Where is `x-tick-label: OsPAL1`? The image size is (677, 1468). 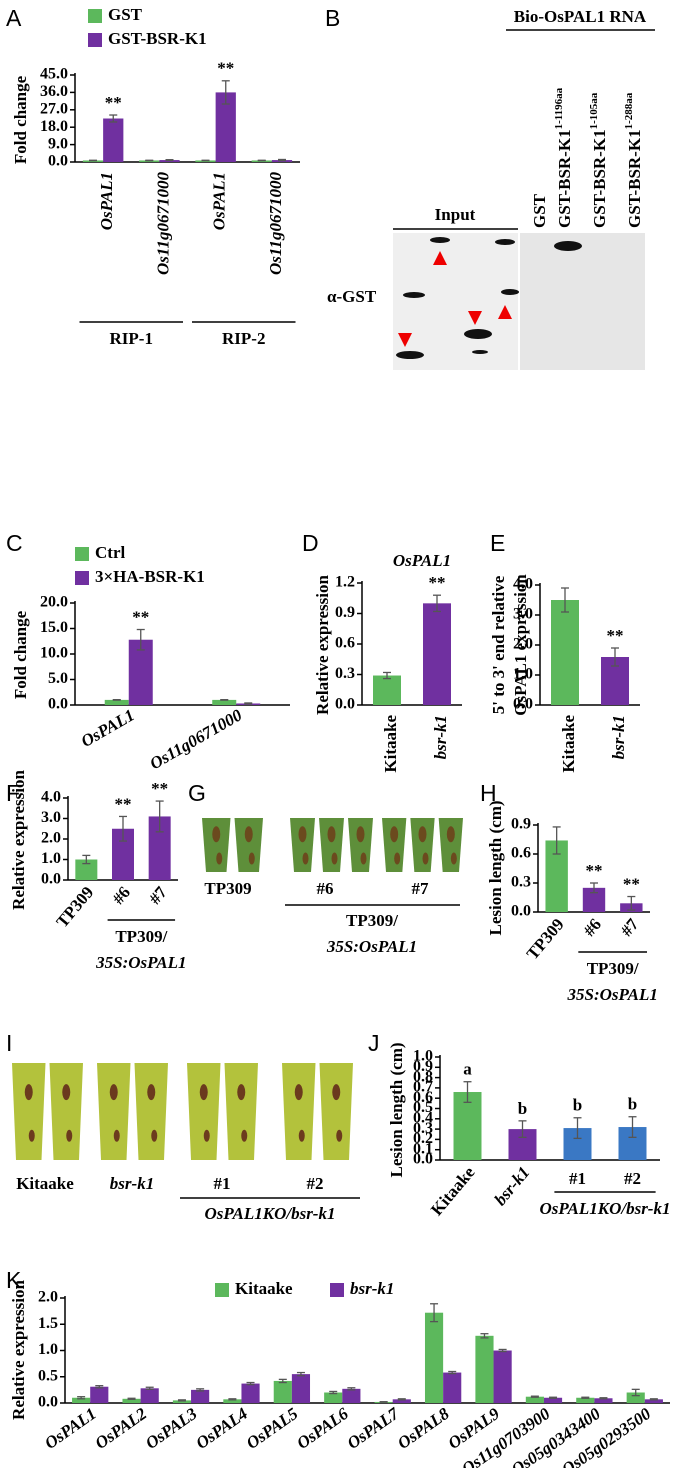
x-tick-label: OsPAL1 is located at coordinates (70, 1428).